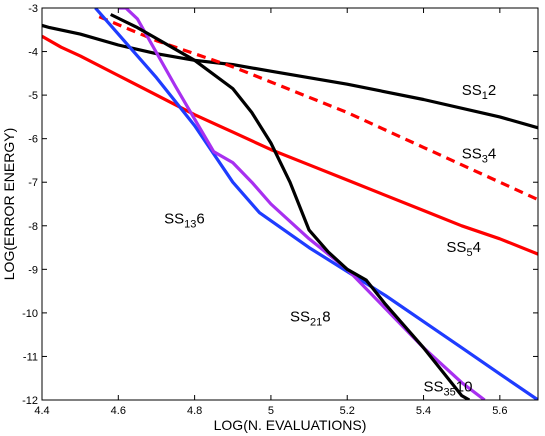 The image size is (545, 436). What do you see at coordinates (33, 9) in the screenshot?
I see `y-tick-label: -3` at bounding box center [33, 9].